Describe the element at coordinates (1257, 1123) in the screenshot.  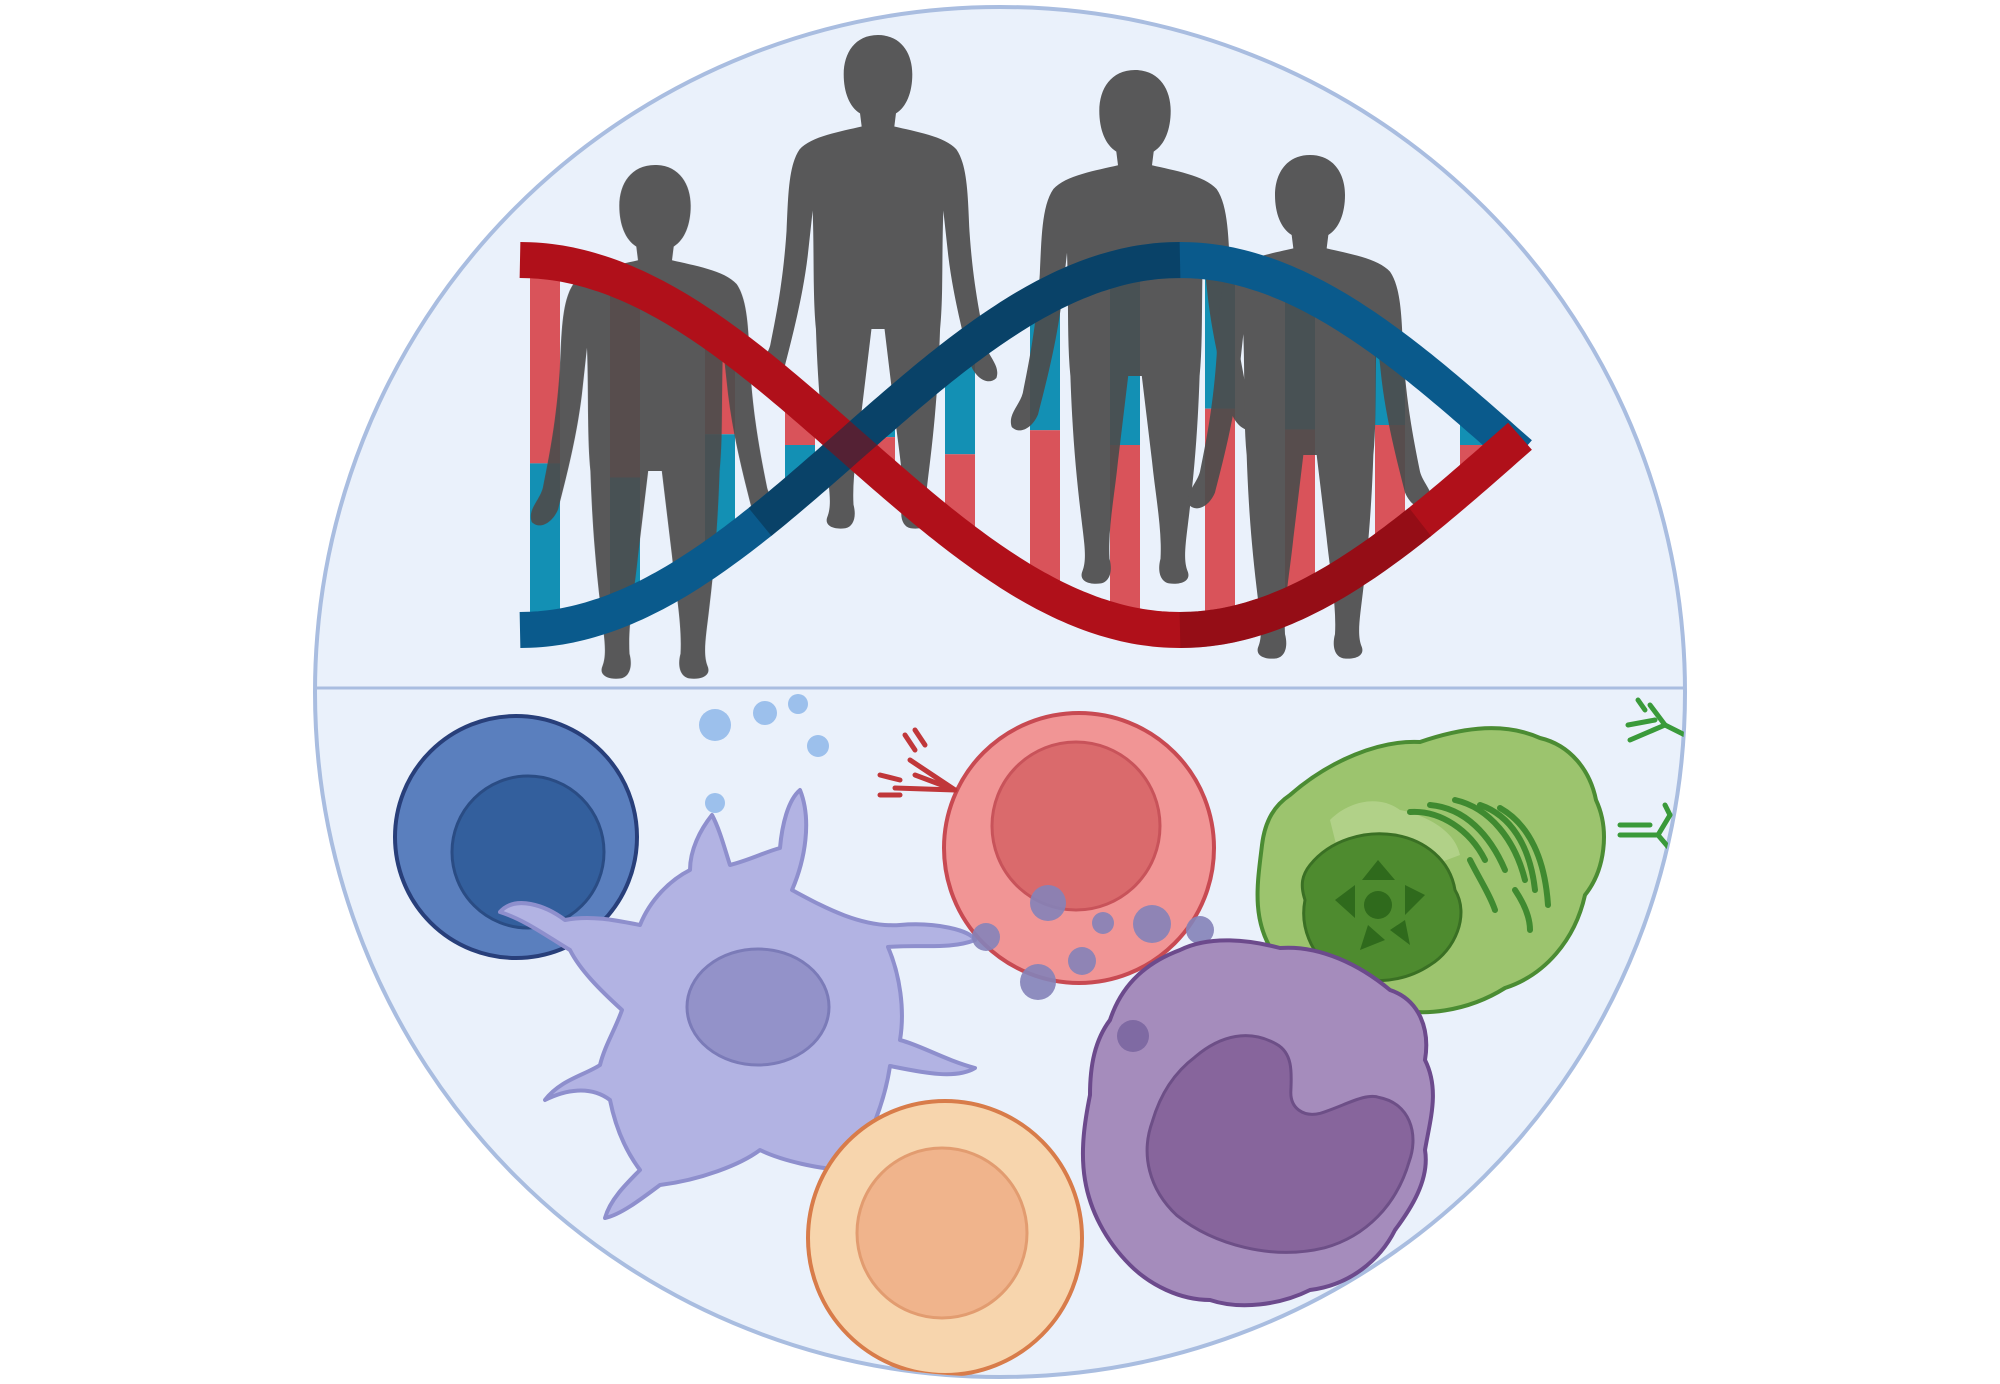
I see `macrophage` at that location.